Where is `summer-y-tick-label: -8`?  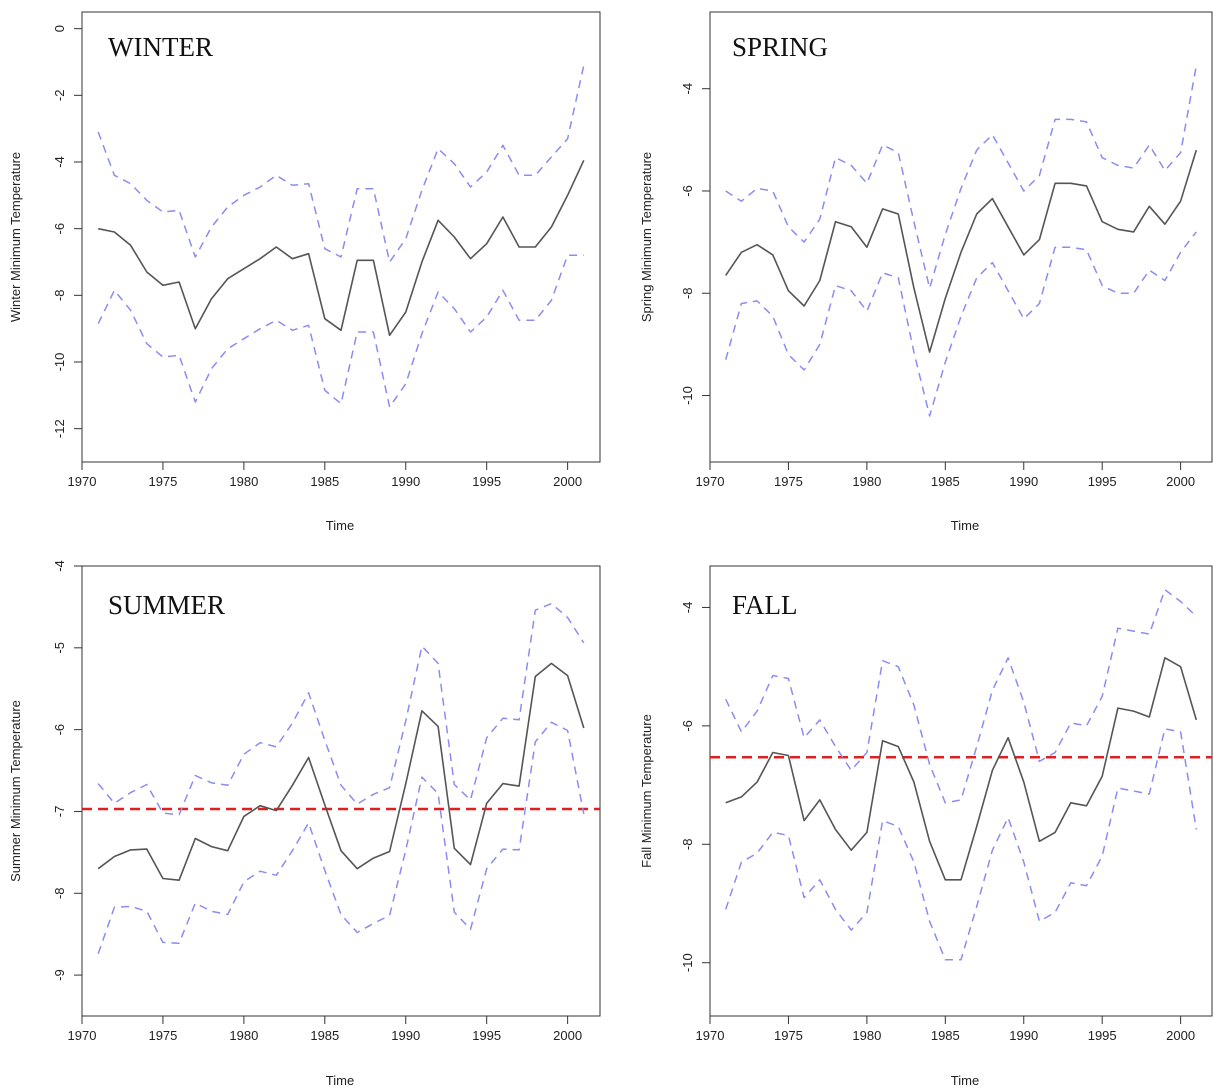
summer-y-tick-label: -8 is located at coordinates (59, 893).